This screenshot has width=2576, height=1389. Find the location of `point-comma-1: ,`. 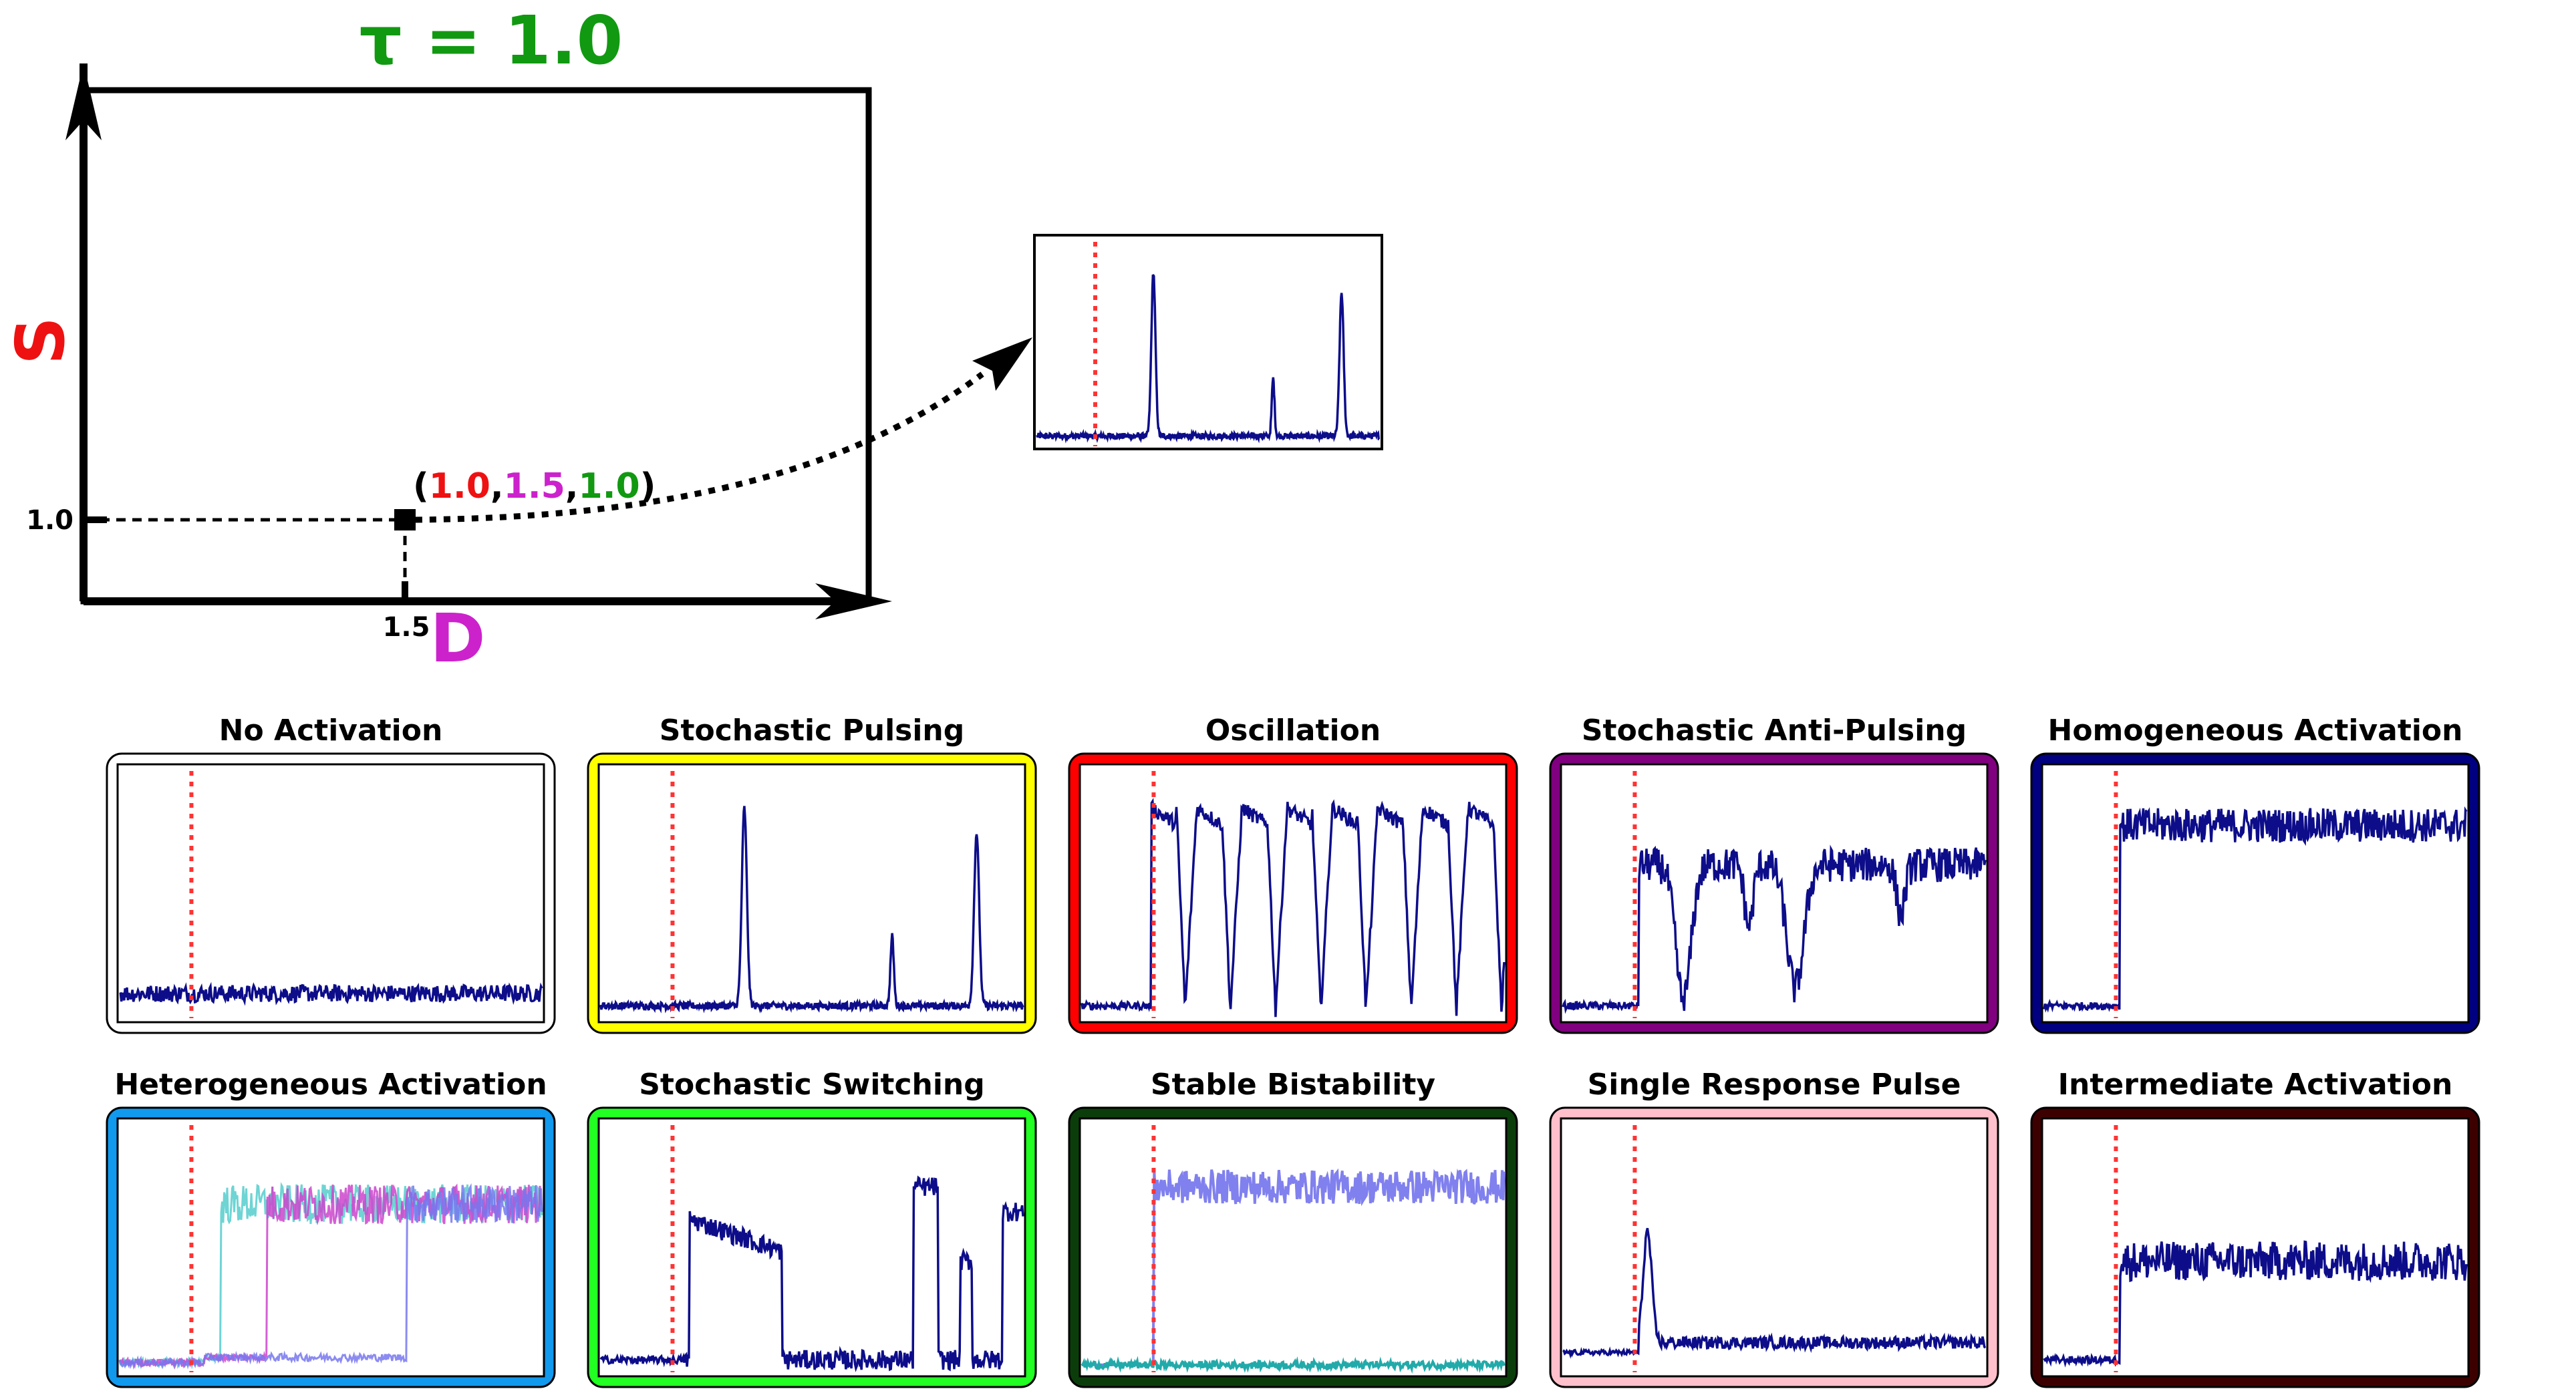

point-comma-1: , is located at coordinates (497, 486).